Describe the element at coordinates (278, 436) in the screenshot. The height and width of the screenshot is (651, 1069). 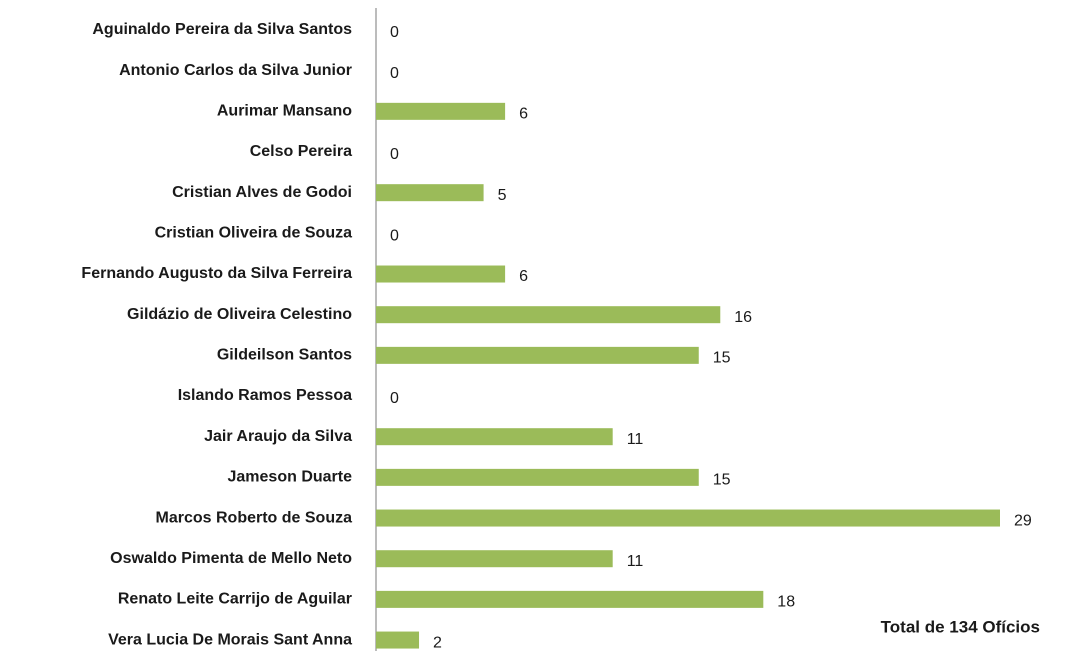
I see `category-label: Jair Araujo da Silva` at that location.